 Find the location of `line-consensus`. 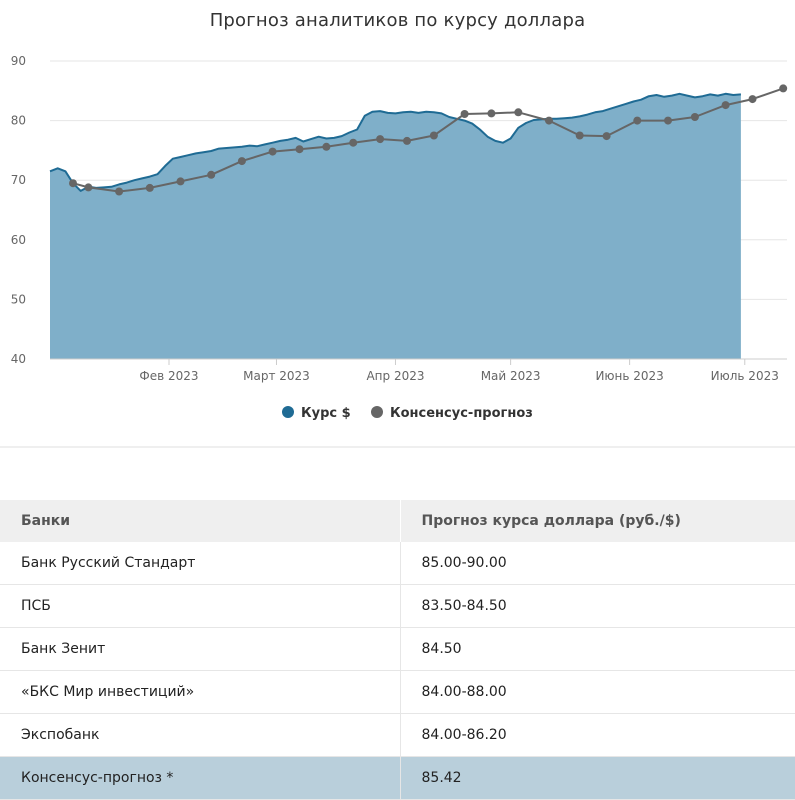

line-consensus is located at coordinates (428, 140).